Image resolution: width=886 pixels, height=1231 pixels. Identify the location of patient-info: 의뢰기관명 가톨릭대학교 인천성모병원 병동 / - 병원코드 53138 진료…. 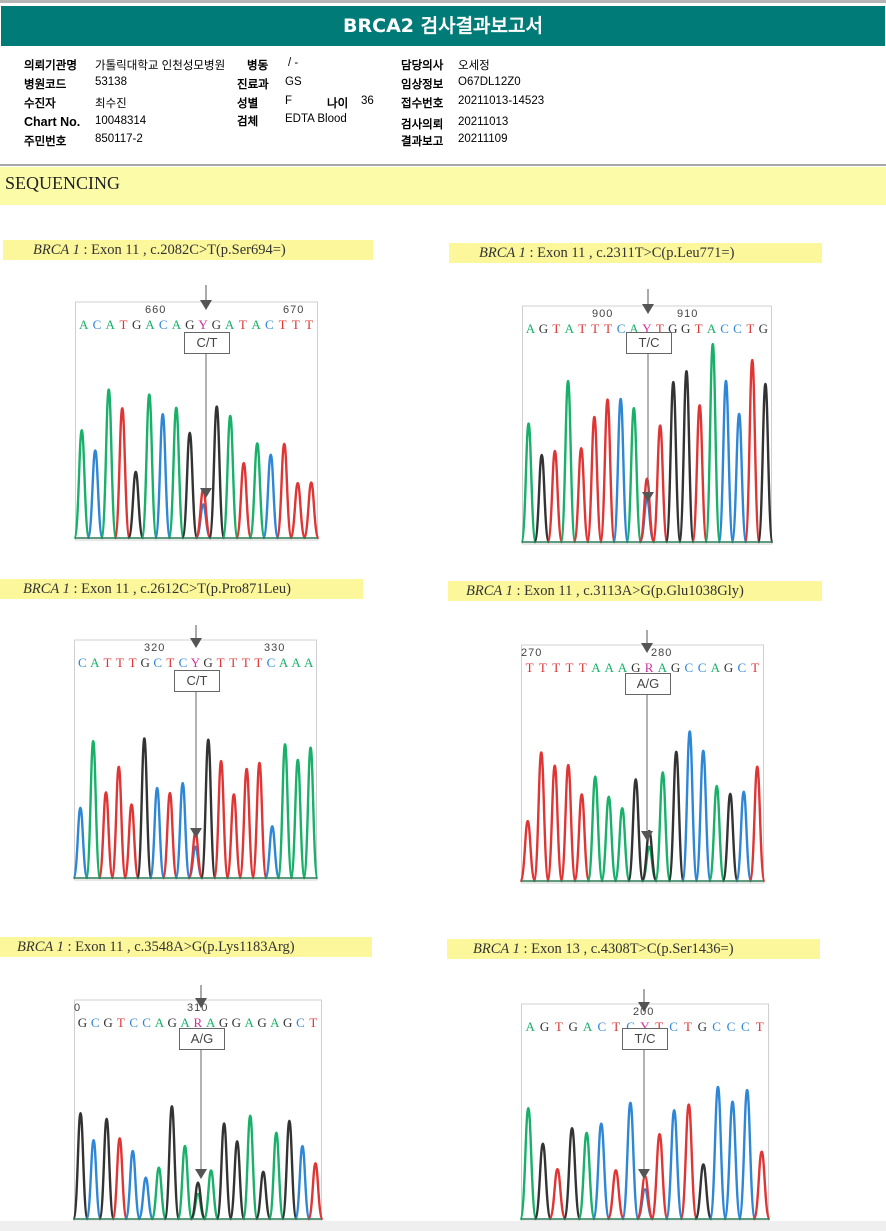
(443, 80).